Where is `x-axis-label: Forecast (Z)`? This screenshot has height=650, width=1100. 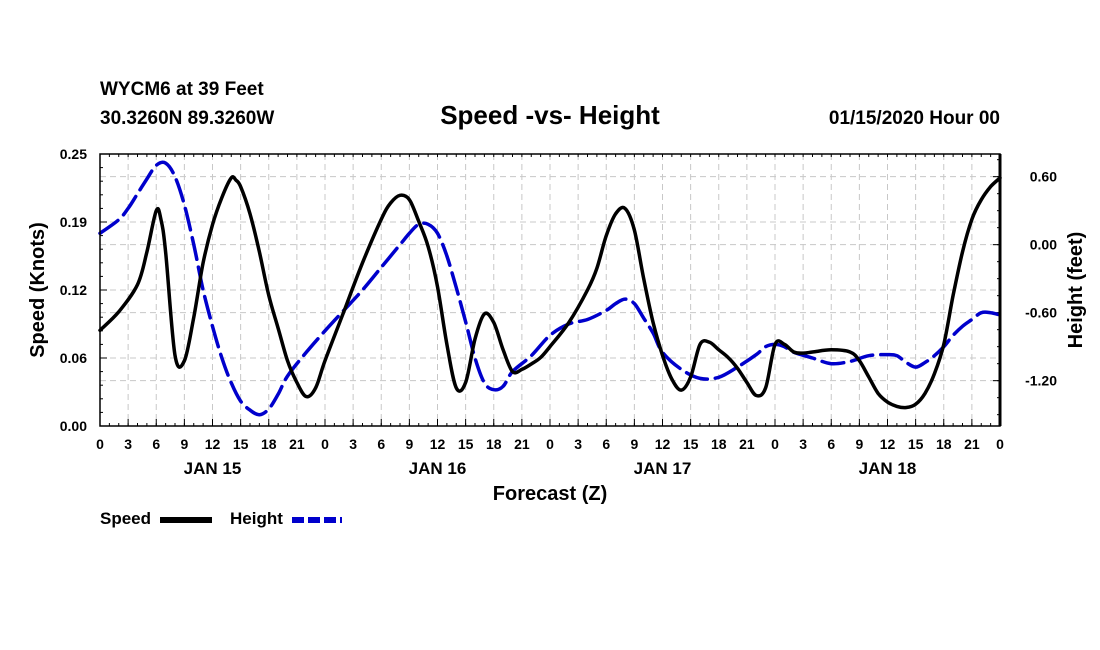
x-axis-label: Forecast (Z) is located at coordinates (550, 494).